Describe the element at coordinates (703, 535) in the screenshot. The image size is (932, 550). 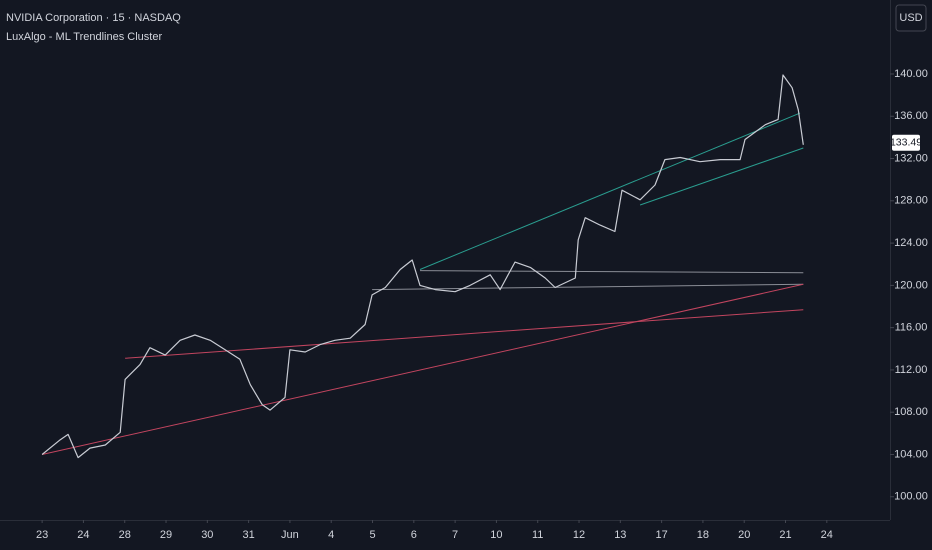
I see `x-tick-label: 18` at that location.